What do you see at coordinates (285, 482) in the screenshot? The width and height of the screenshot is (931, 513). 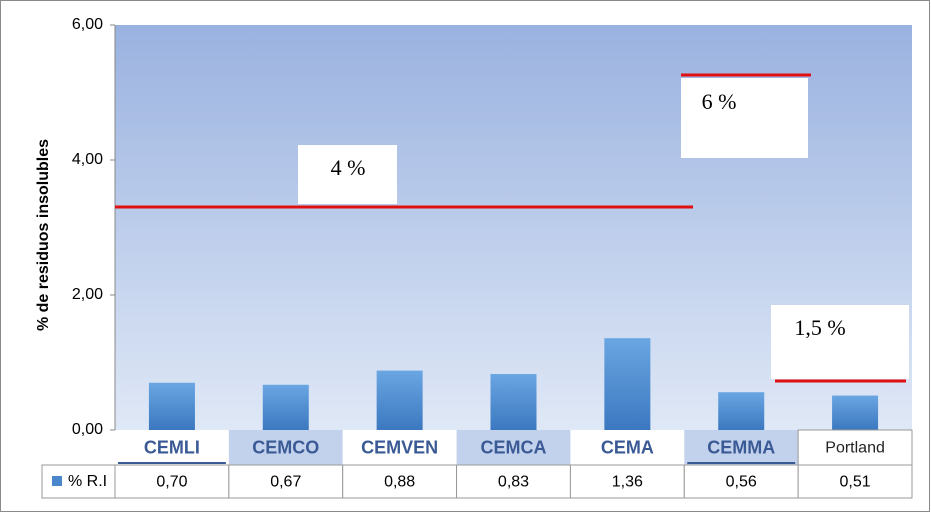 I see `value-label: 0,67` at bounding box center [285, 482].